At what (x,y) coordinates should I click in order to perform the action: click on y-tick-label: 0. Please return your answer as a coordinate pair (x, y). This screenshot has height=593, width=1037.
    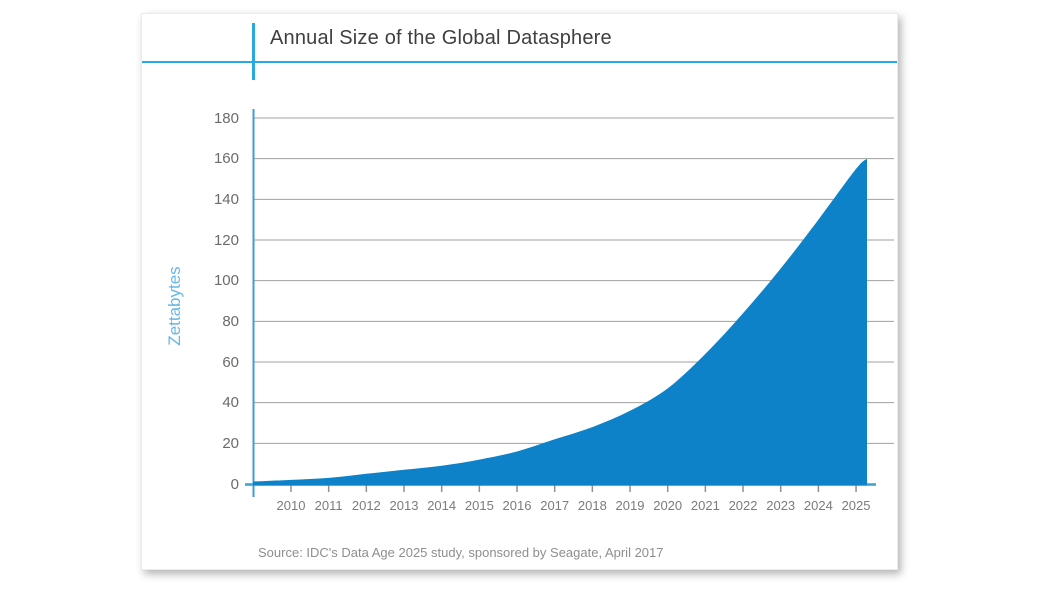
    Looking at the image, I should click on (234, 484).